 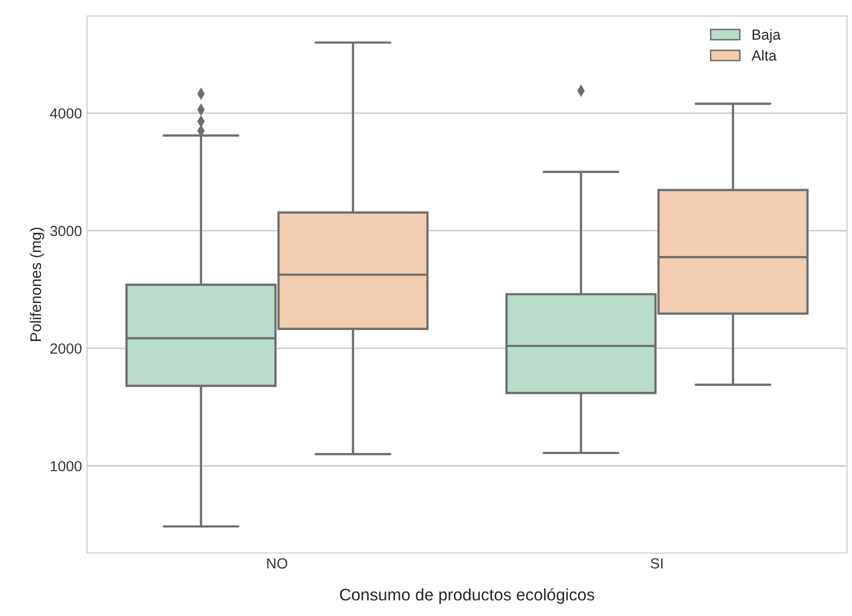 What do you see at coordinates (66, 466) in the screenshot?
I see `y-tick-label: 1000` at bounding box center [66, 466].